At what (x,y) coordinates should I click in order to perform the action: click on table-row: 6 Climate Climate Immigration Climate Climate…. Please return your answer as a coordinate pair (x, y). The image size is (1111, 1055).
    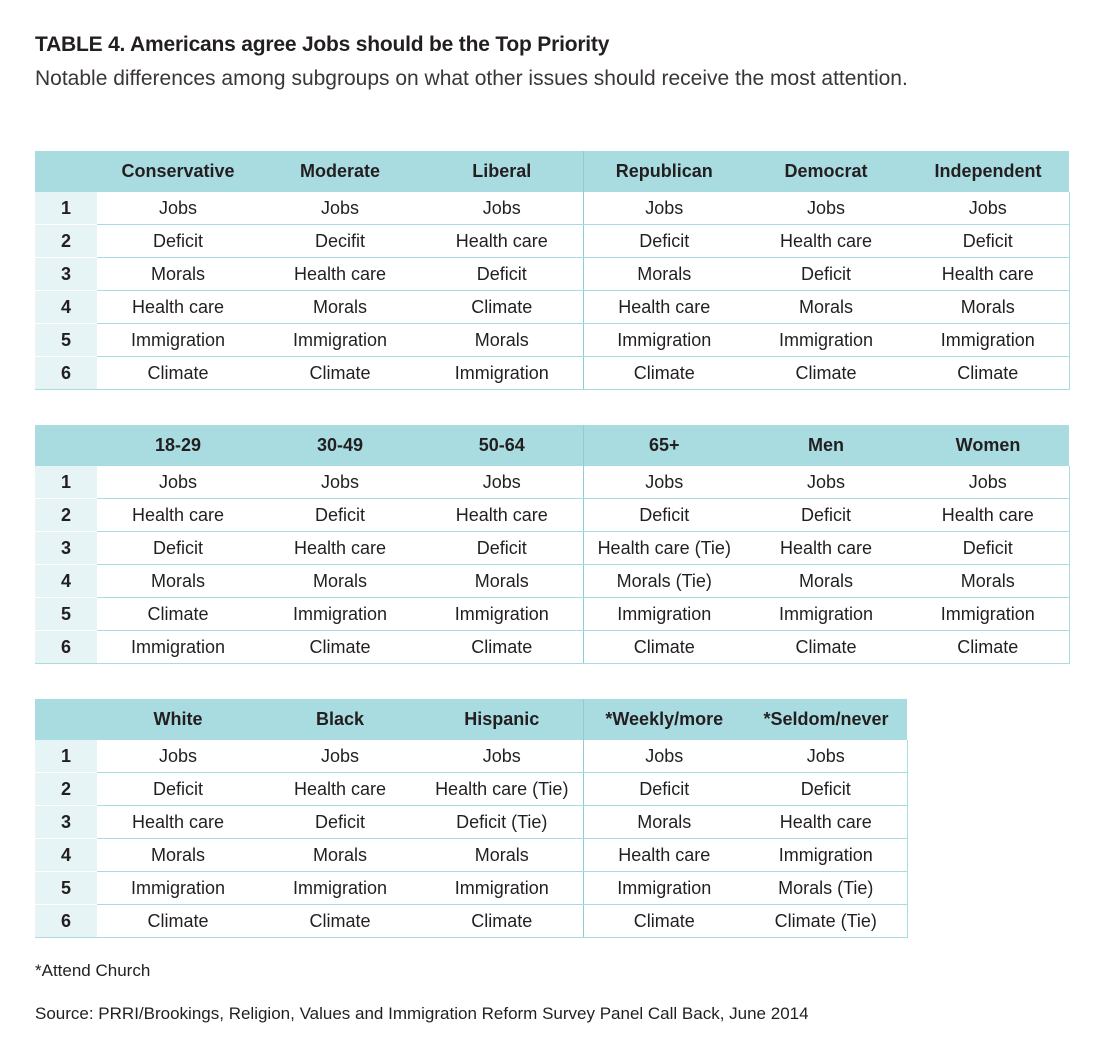
    Looking at the image, I should click on (552, 373).